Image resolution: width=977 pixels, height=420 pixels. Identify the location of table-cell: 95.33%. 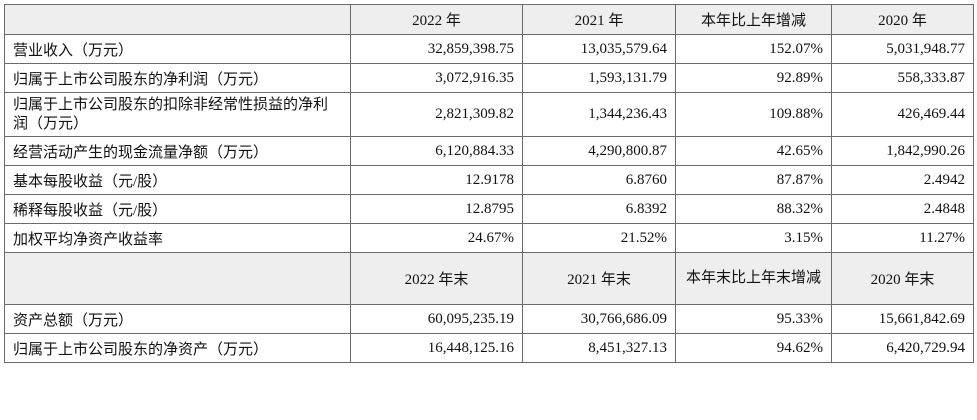
(753, 319).